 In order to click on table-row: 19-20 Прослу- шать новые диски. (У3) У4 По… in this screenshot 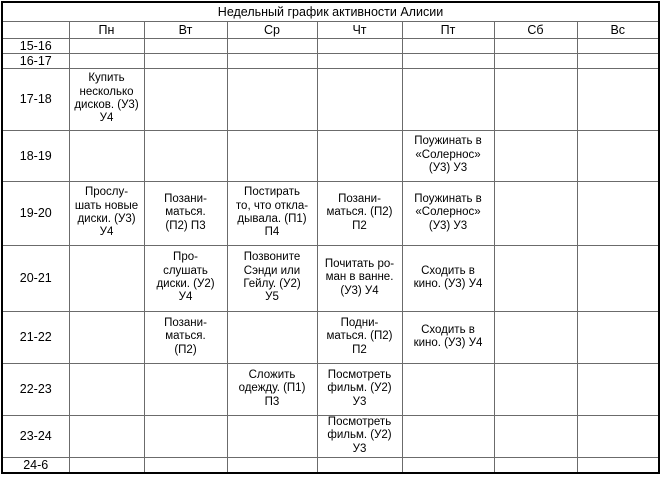, I will do `click(330, 213)`.